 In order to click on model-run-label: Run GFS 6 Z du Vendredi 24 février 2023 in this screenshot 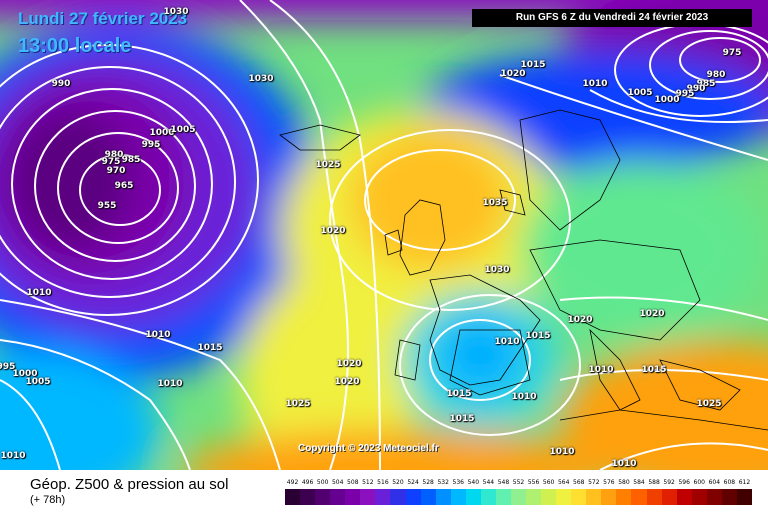, I will do `click(612, 18)`.